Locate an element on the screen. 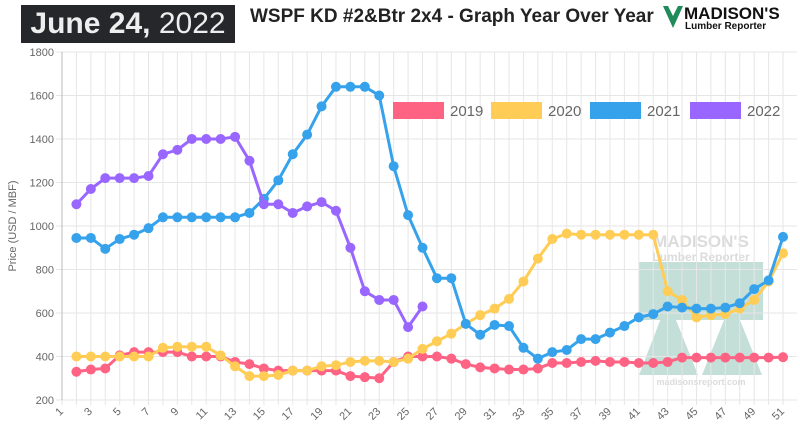  y-tick-label: 1800 is located at coordinates (42, 53).